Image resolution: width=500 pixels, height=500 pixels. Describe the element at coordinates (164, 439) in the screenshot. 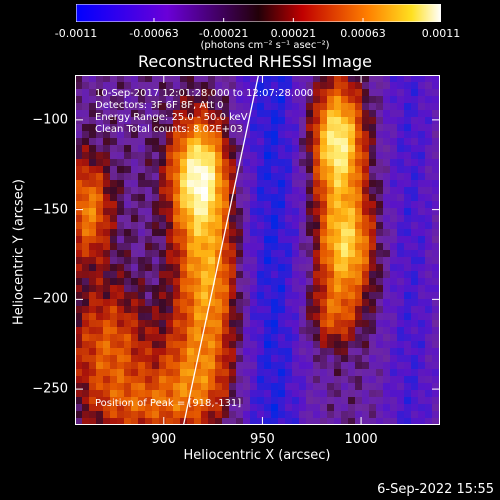

I see `x-tick-label: 900` at that location.